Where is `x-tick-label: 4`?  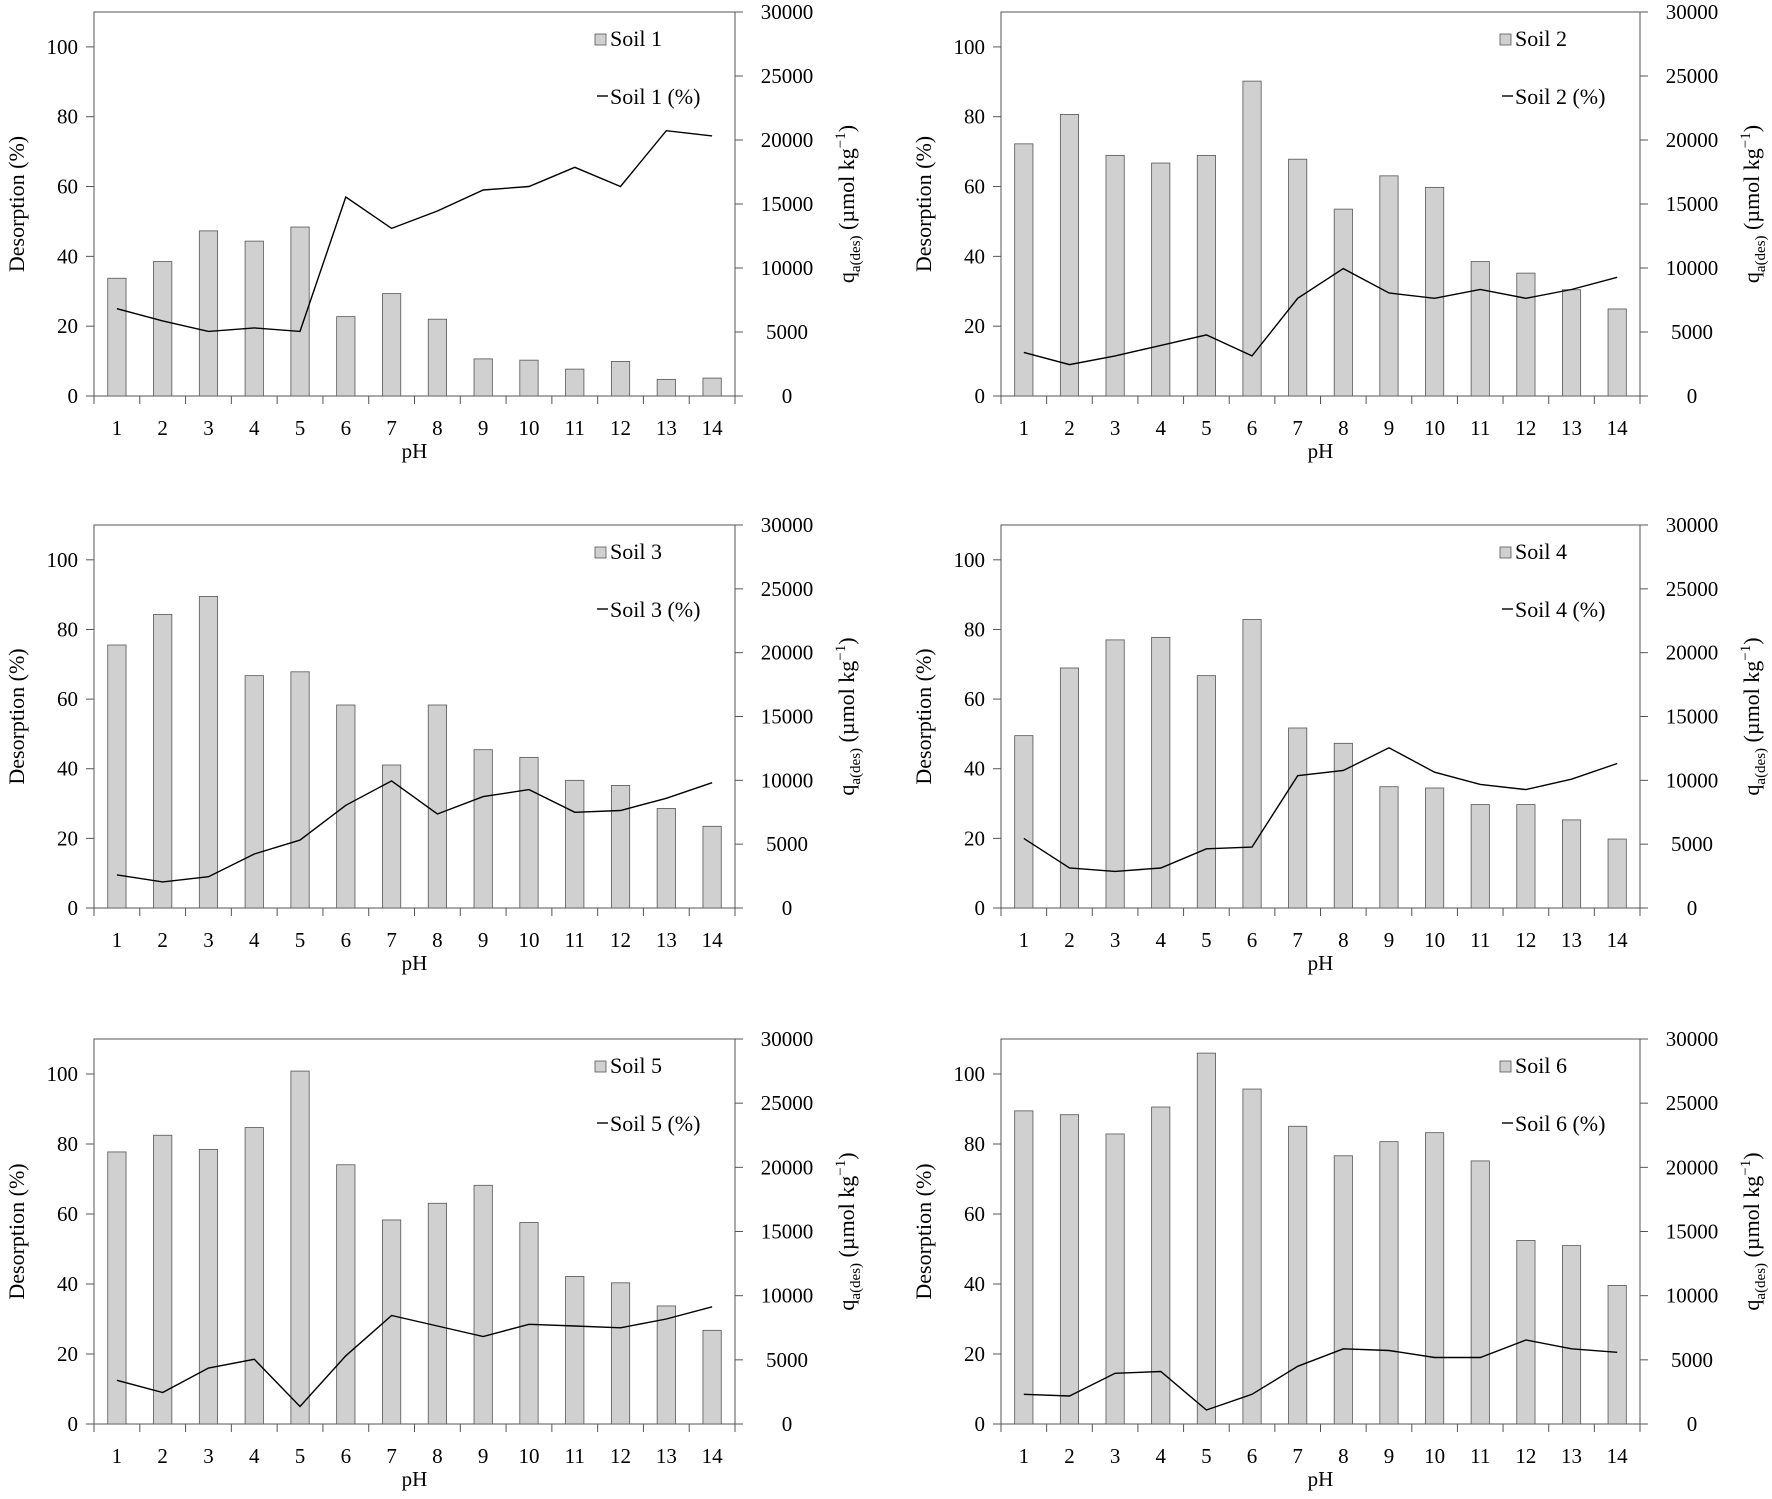 x-tick-label: 4 is located at coordinates (254, 428).